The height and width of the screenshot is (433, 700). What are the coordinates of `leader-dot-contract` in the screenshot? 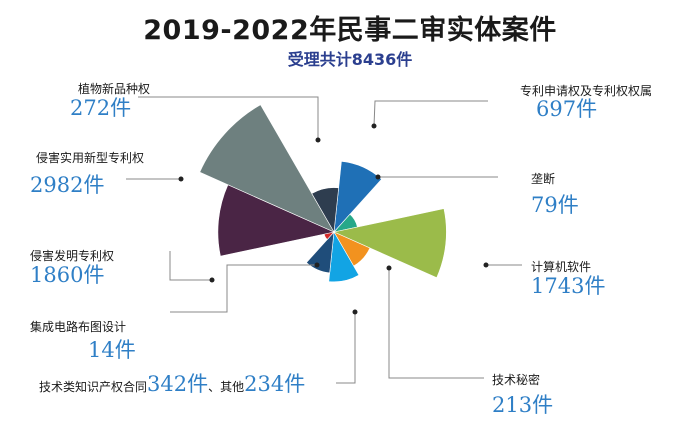 It's located at (355, 312).